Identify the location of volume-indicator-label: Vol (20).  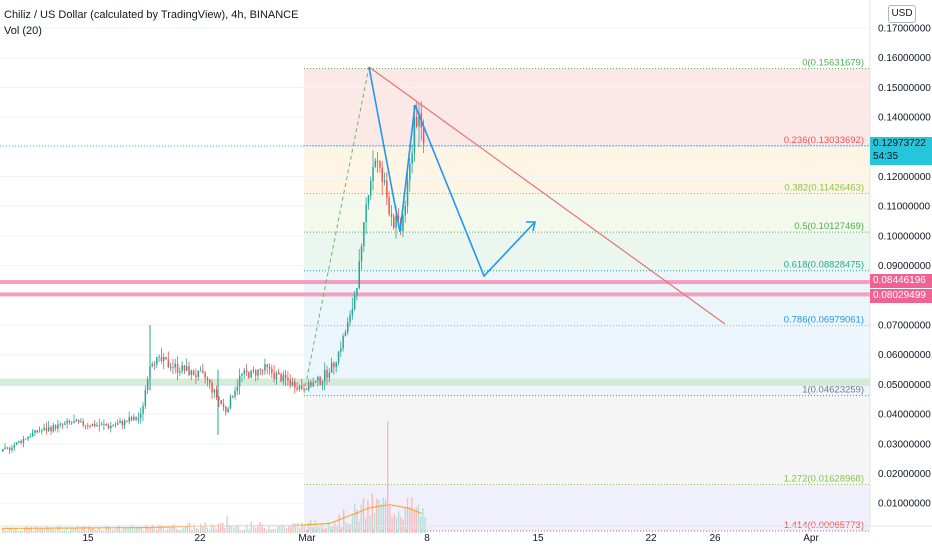
(23, 31).